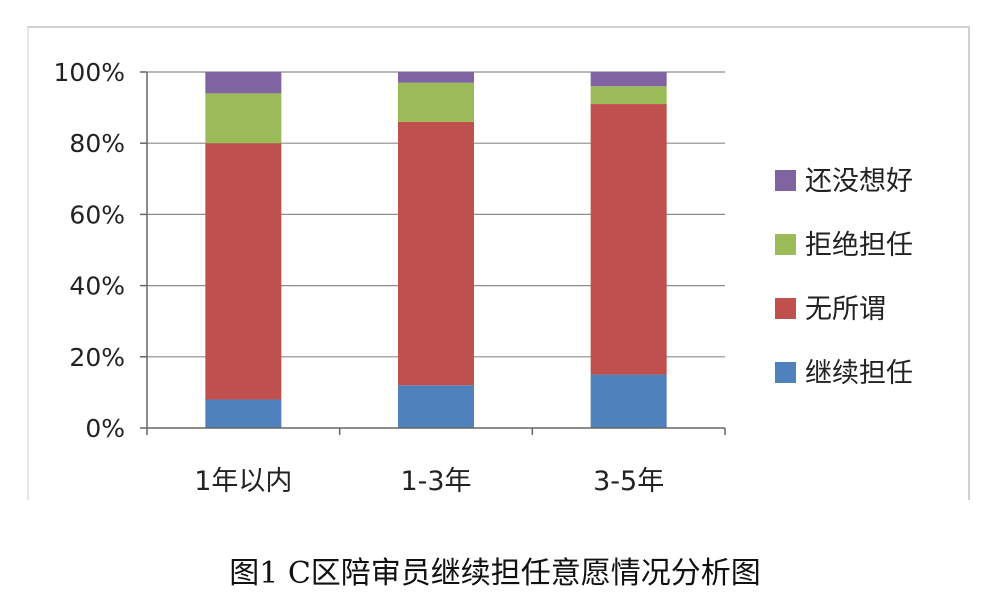  I want to click on x-category-labels: 1年以内 1-3年 3-5年, so click(429, 481).